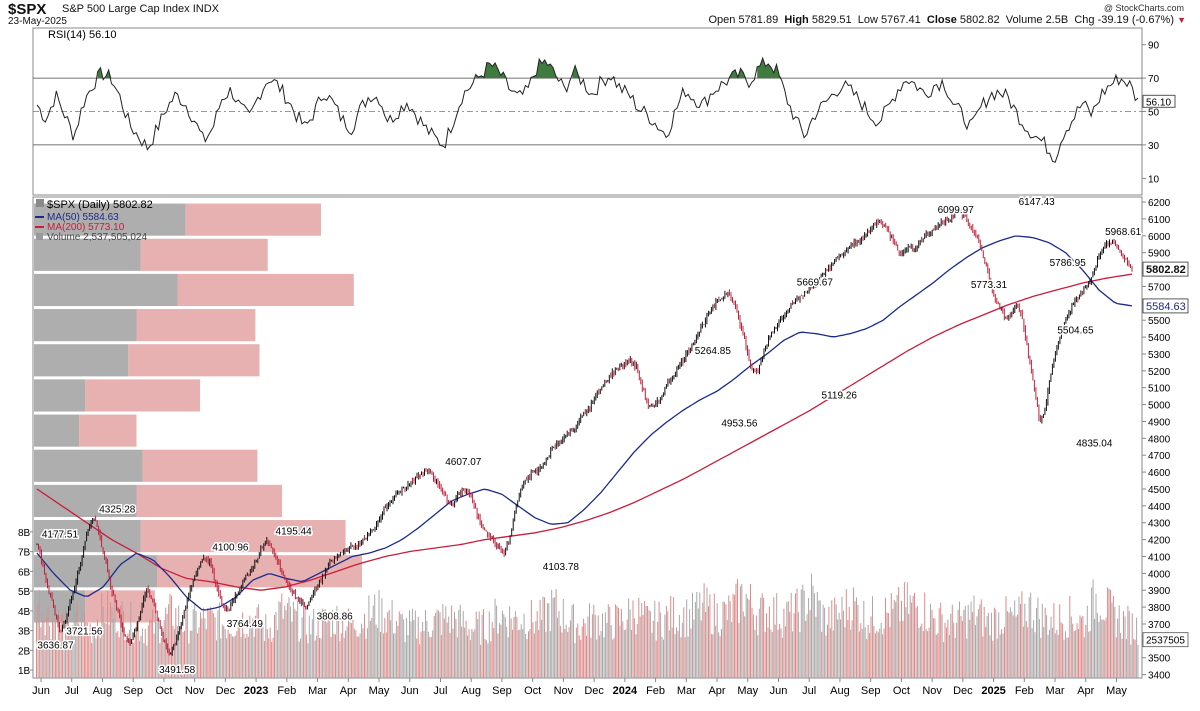  Describe the element at coordinates (24, 651) in the screenshot. I see `volume-tick-label: 2B` at that location.